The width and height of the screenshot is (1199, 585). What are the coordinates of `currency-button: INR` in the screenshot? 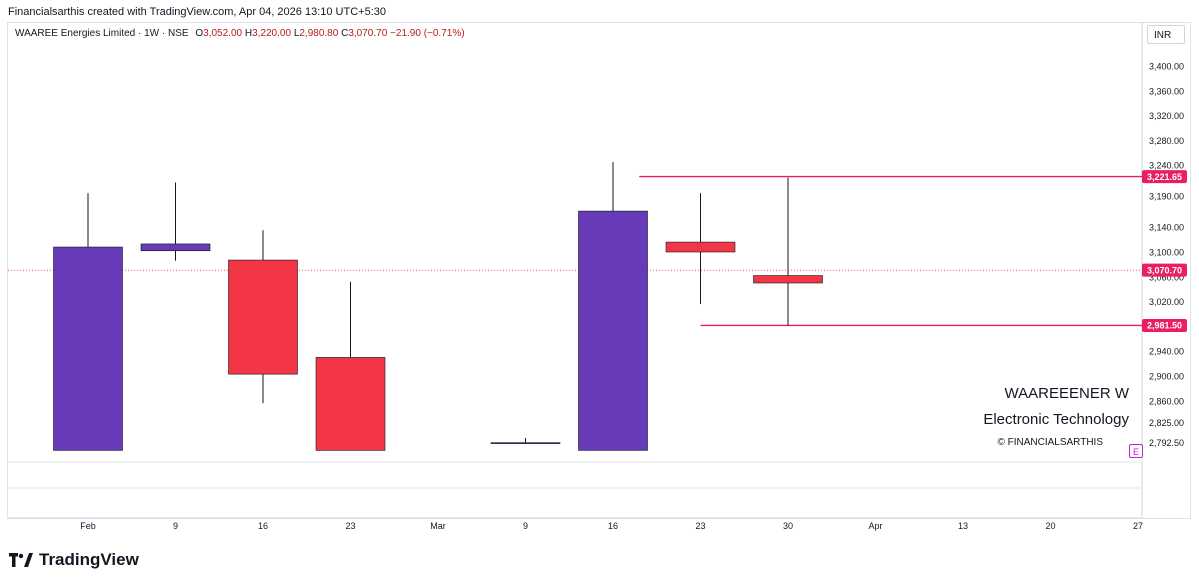 It's located at (1166, 34).